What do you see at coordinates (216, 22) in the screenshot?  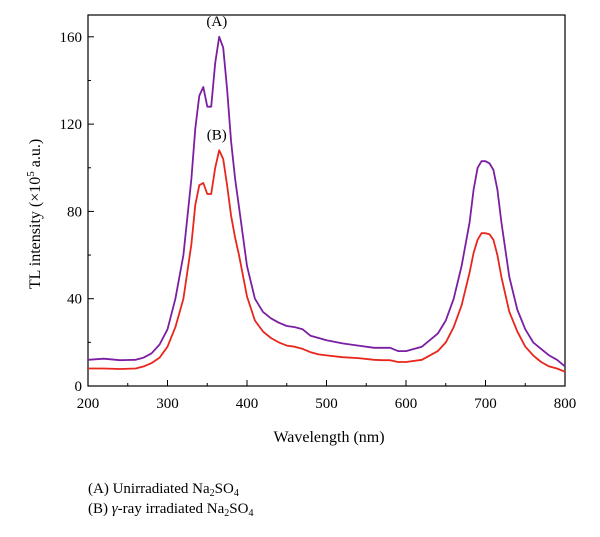 I see `annotation-a: (A)` at bounding box center [216, 22].